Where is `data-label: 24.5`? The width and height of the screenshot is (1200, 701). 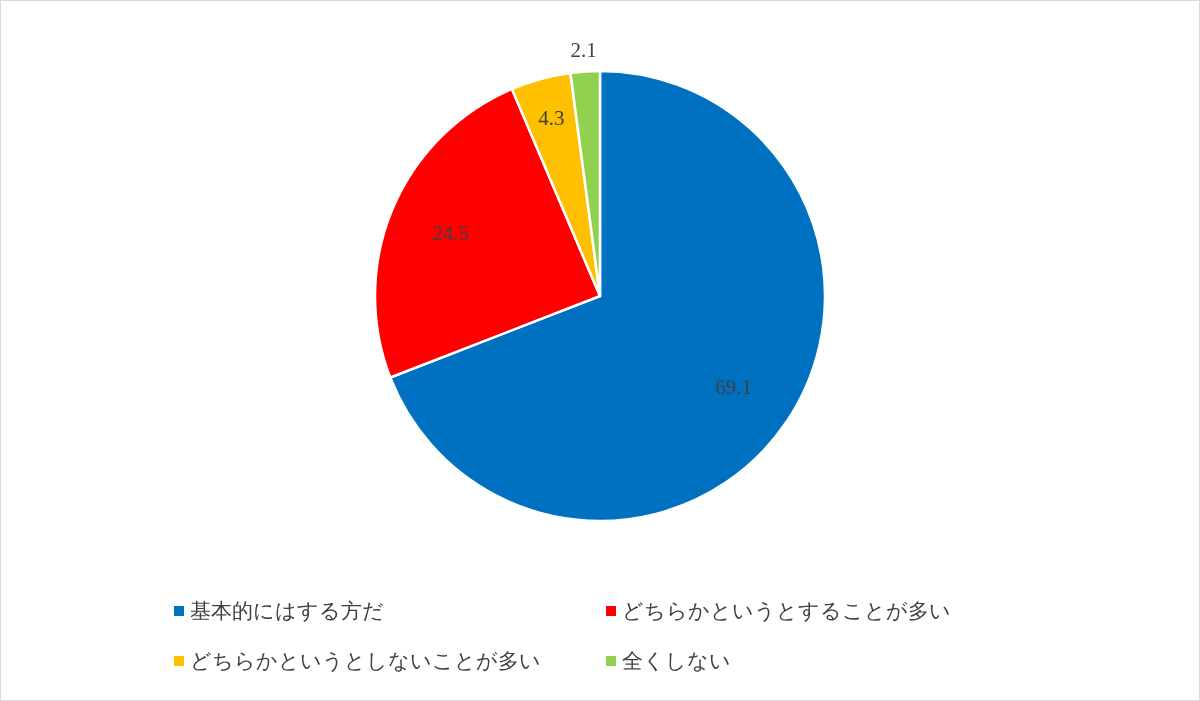
data-label: 24.5 is located at coordinates (451, 233).